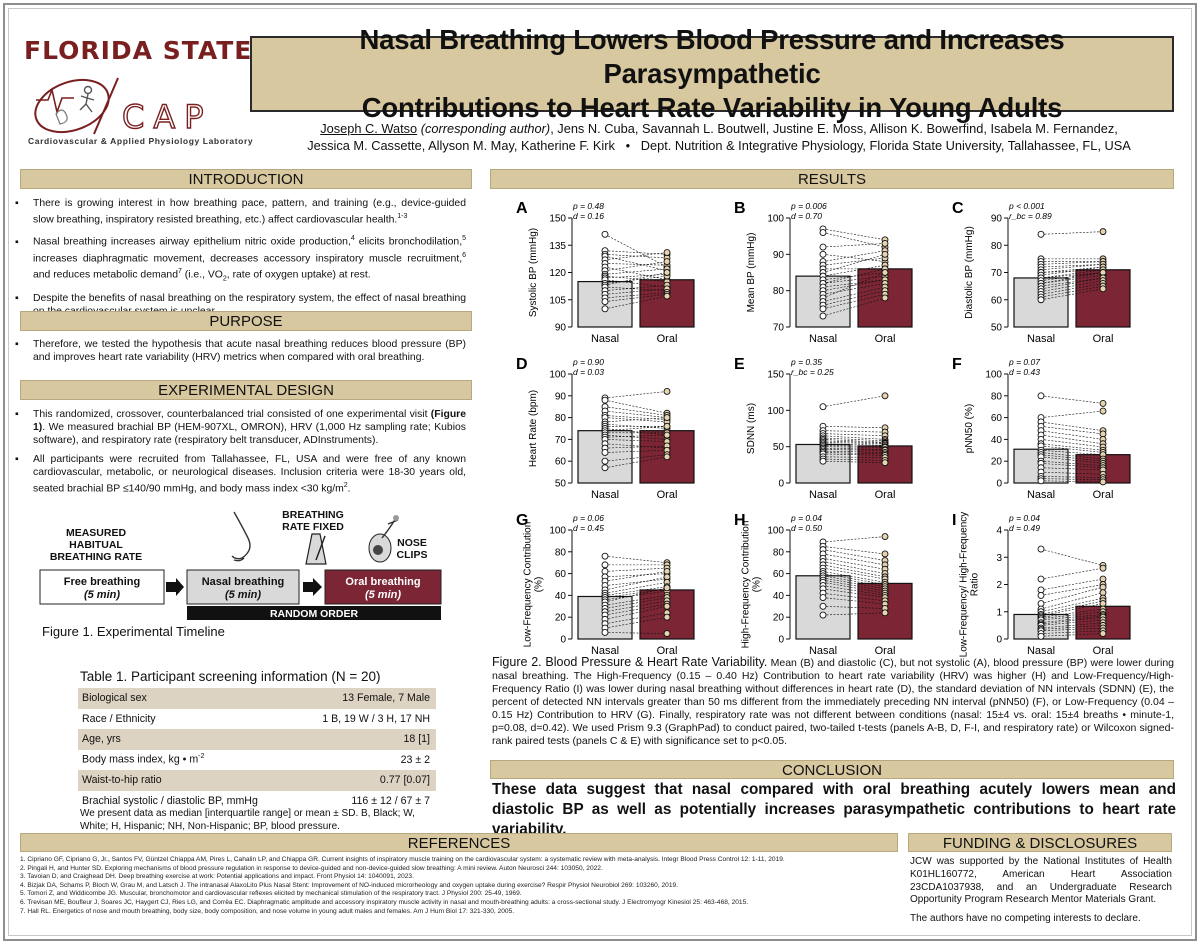 This screenshot has width=1200, height=944. I want to click on nose-icon, so click(241, 536).